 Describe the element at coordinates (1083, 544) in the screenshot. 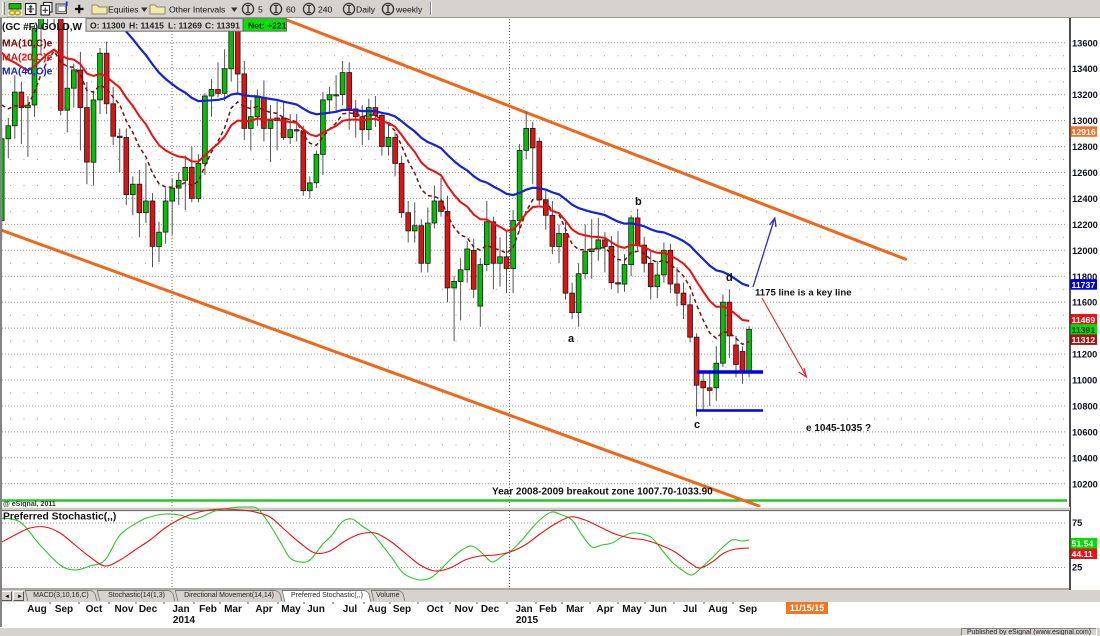

I see `svg-text: 51.54` at that location.